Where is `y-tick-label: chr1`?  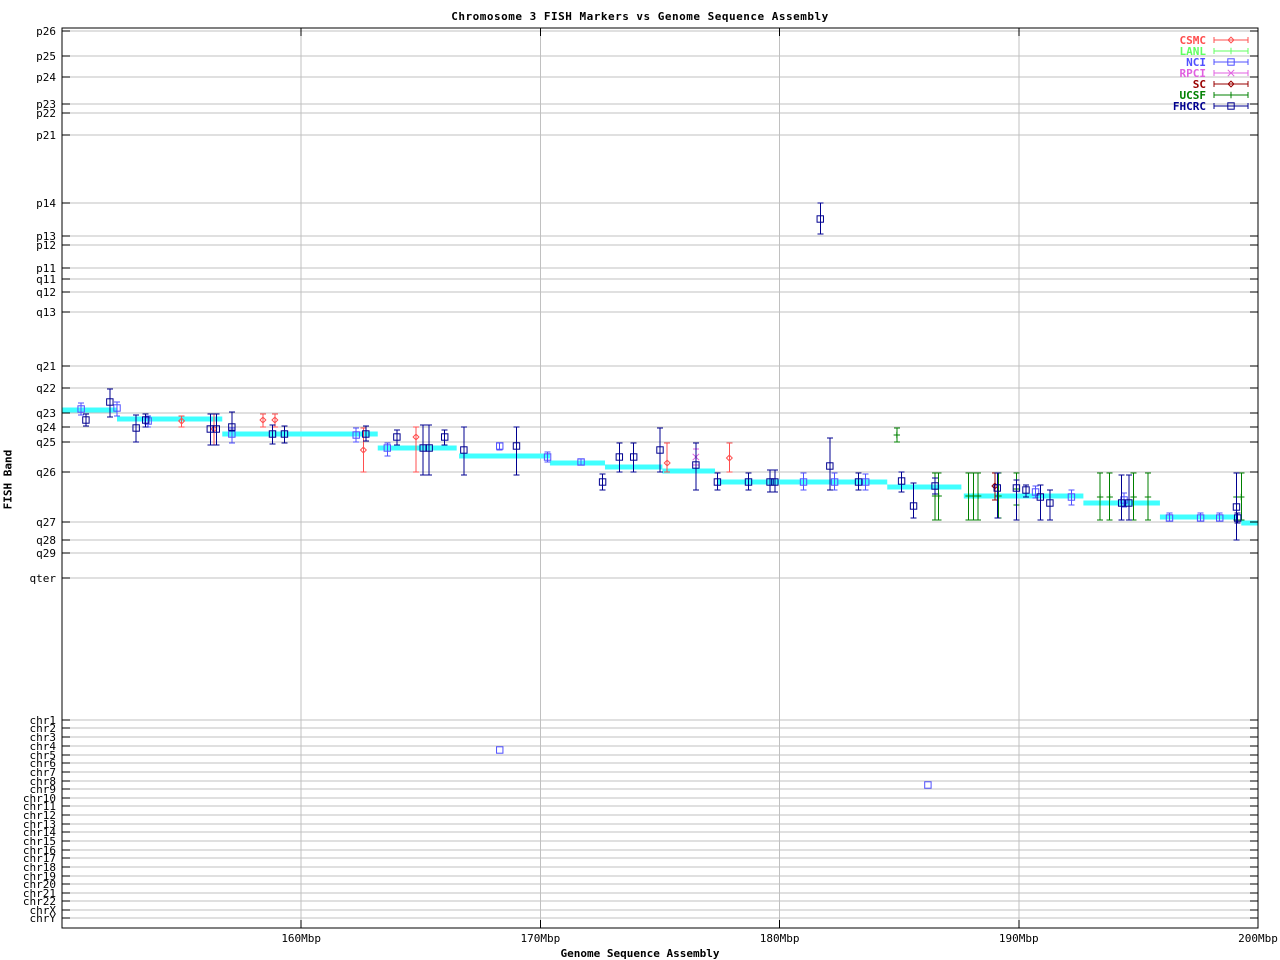
y-tick-label: chr1 is located at coordinates (43, 720).